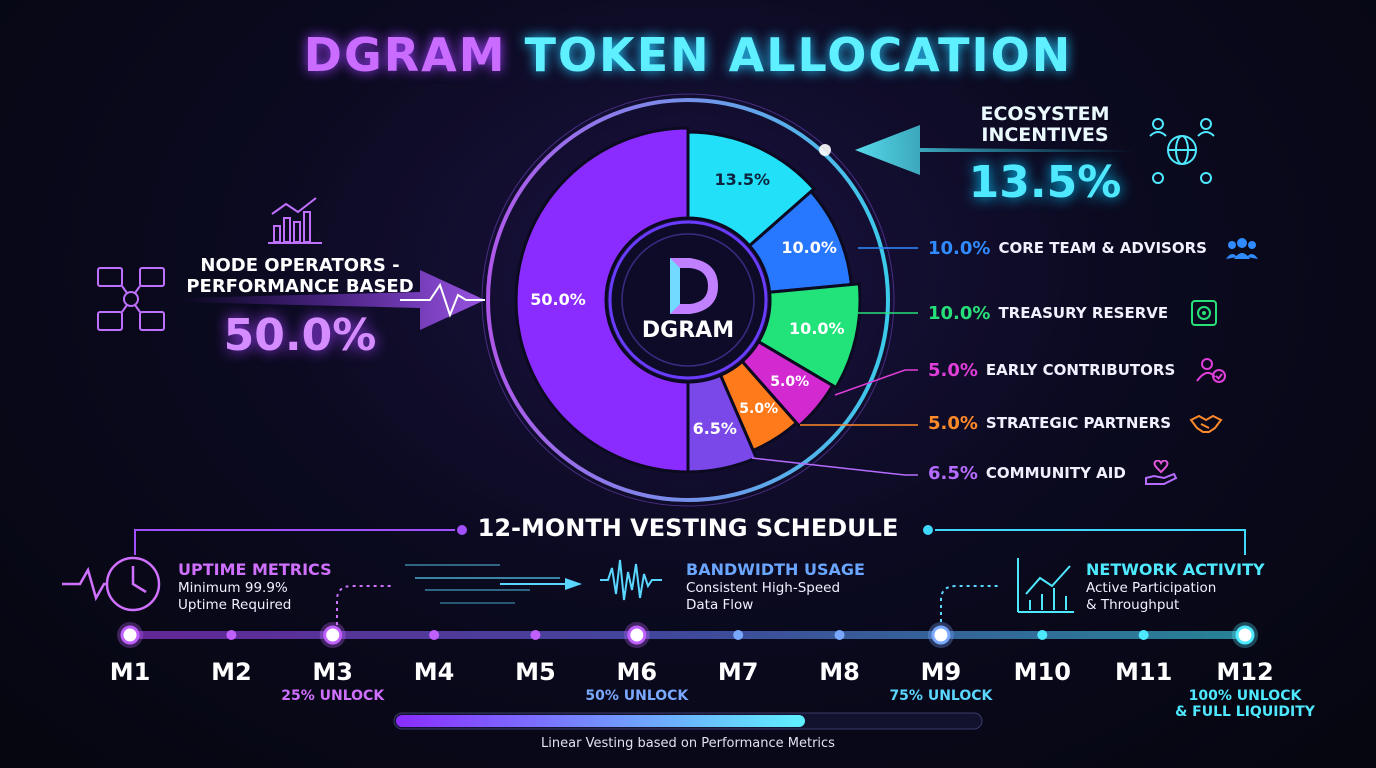 Image resolution: width=1376 pixels, height=768 pixels. What do you see at coordinates (300, 335) in the screenshot?
I see `node-callout-pct: 50.0%` at bounding box center [300, 335].